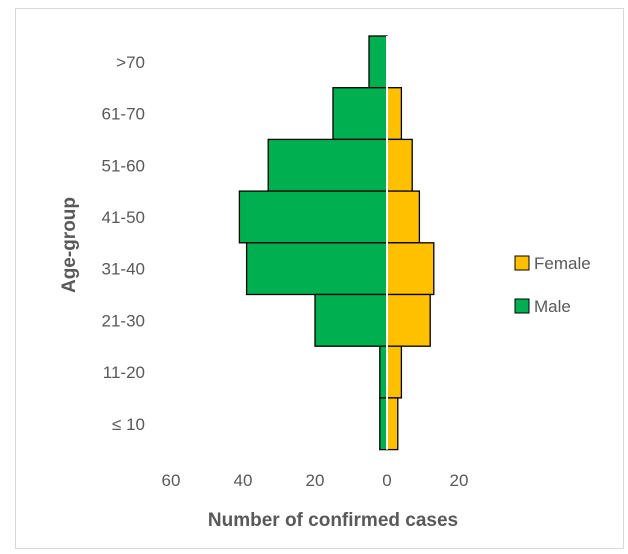  I want to click on legend-label-male: Male, so click(552, 306).